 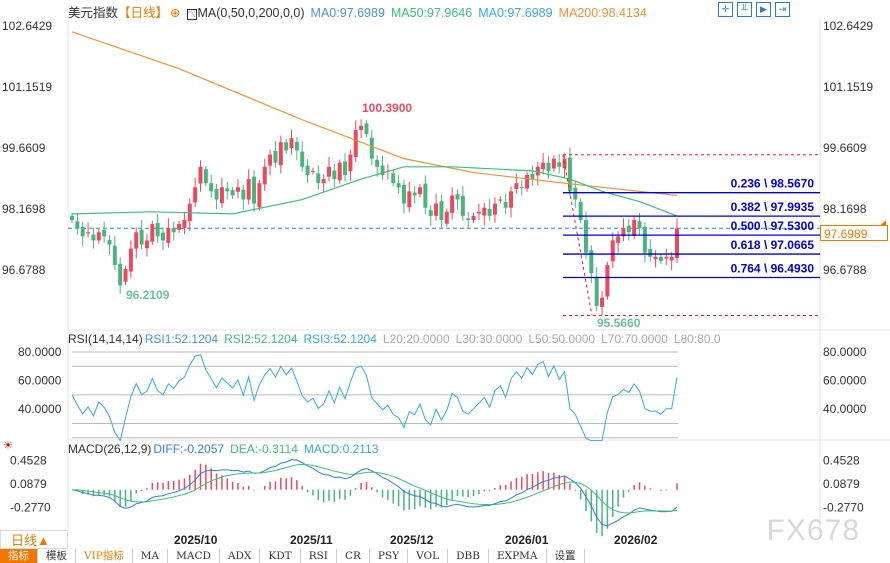 I want to click on l50-value: L50:50.0000, so click(x=562, y=339).